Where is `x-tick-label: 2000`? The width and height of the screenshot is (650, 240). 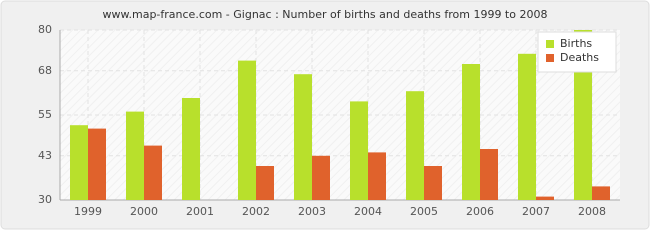
x-tick-label: 2000 is located at coordinates (144, 211).